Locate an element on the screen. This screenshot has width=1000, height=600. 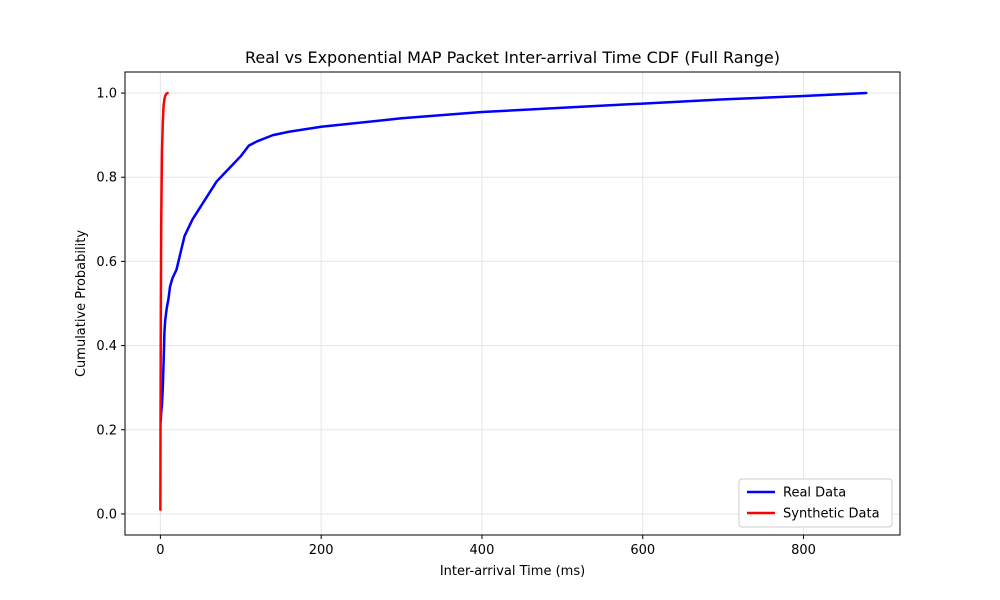
y-tick-label: 0.0 is located at coordinates (106, 514).